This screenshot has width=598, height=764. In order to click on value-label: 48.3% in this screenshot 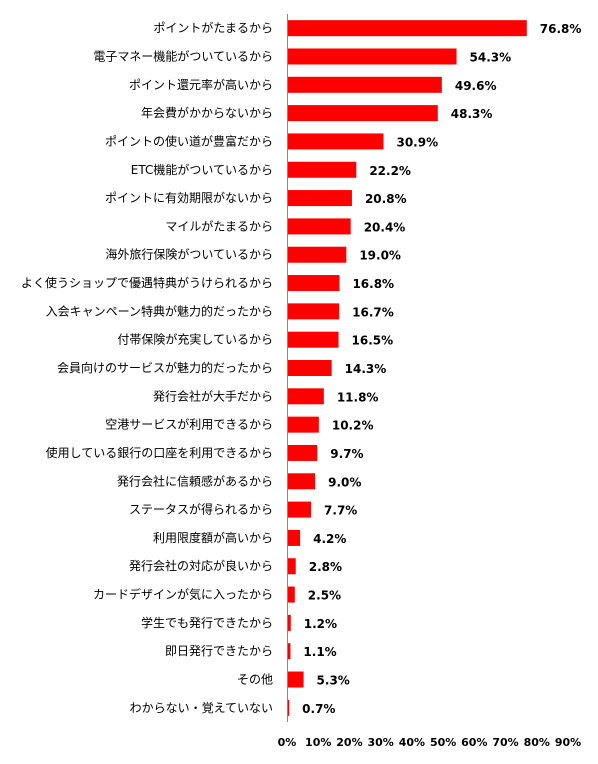, I will do `click(472, 114)`.